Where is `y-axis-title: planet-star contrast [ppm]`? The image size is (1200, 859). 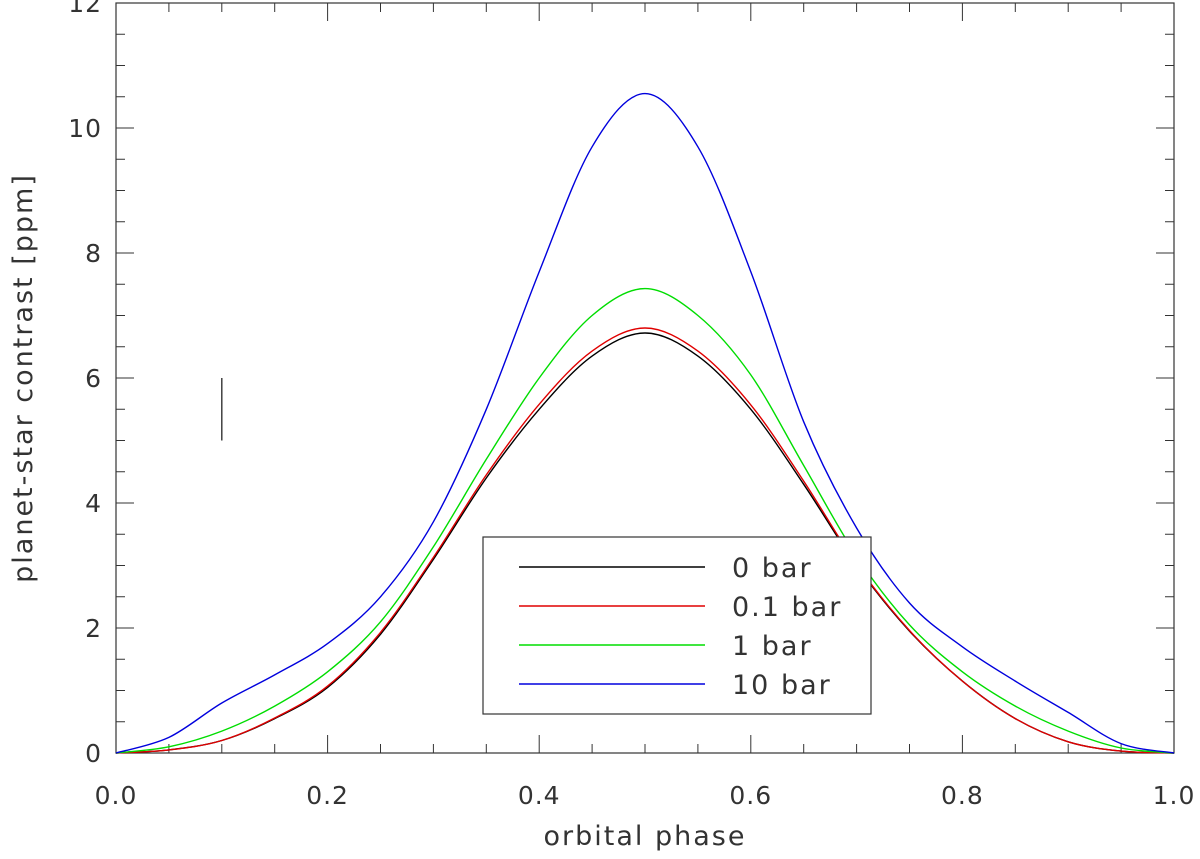 y-axis-title: planet-star contrast [ppm] is located at coordinates (23, 378).